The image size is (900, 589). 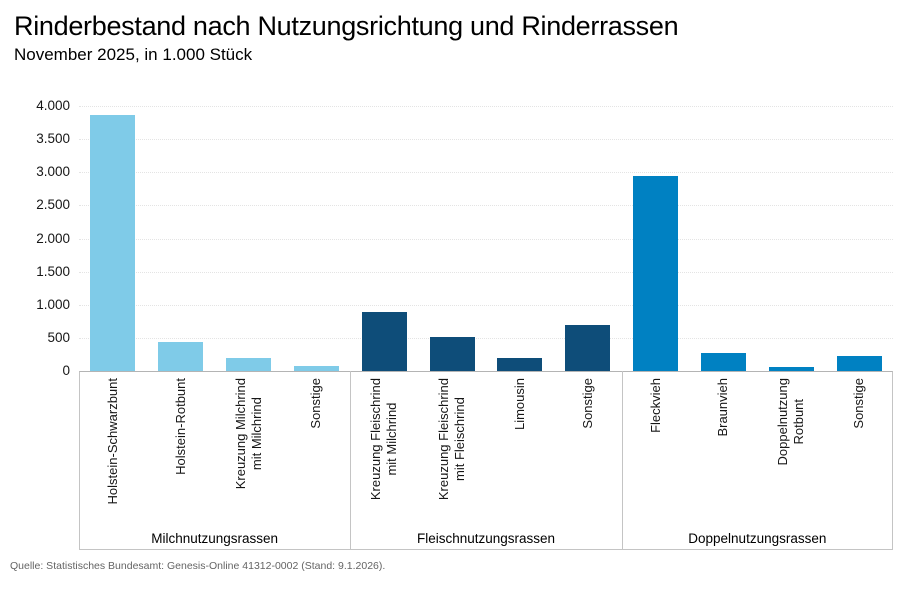 What do you see at coordinates (655, 405) in the screenshot?
I see `x-tick-label-text: Fleckvieh` at bounding box center [655, 405].